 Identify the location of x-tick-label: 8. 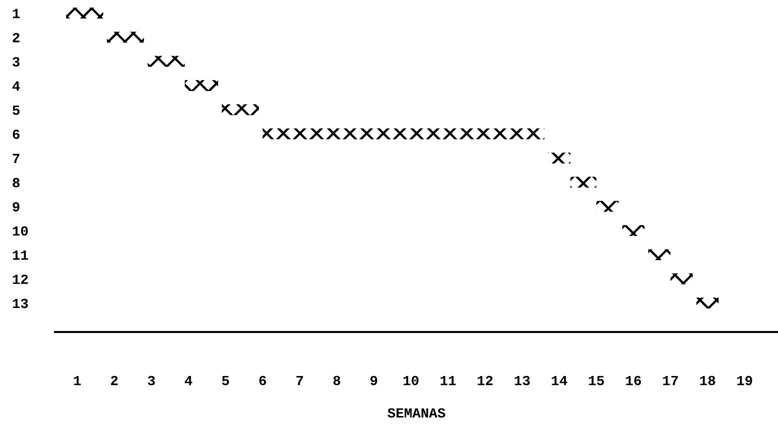
(336, 381).